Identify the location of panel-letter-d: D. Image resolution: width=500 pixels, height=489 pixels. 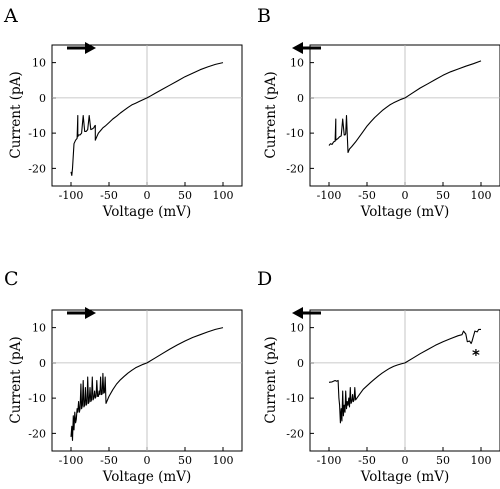
(264, 279).